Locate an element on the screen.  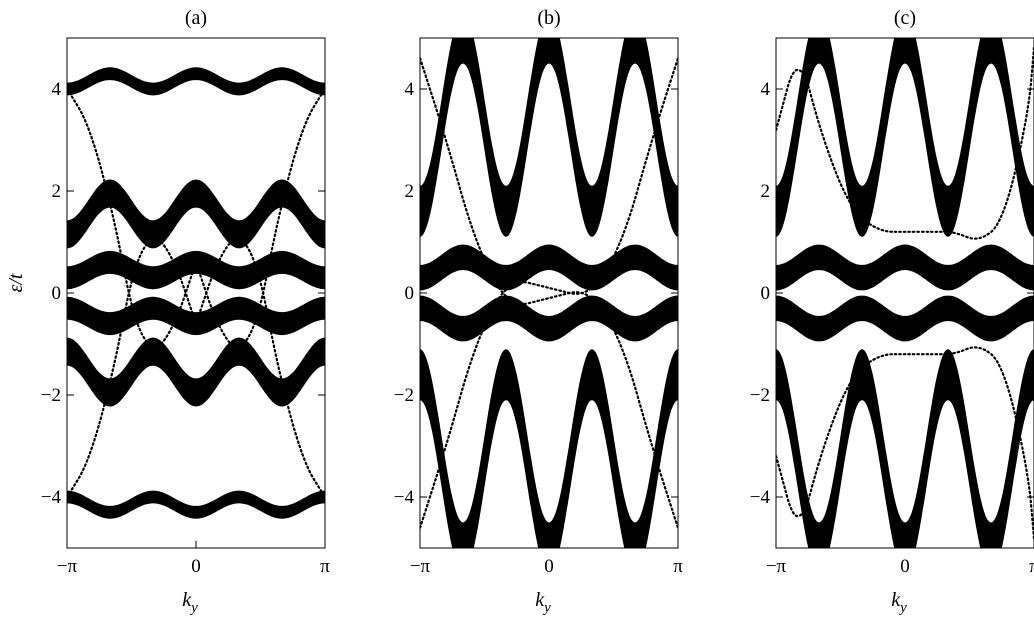
panel-title: (b) is located at coordinates (548, 18).